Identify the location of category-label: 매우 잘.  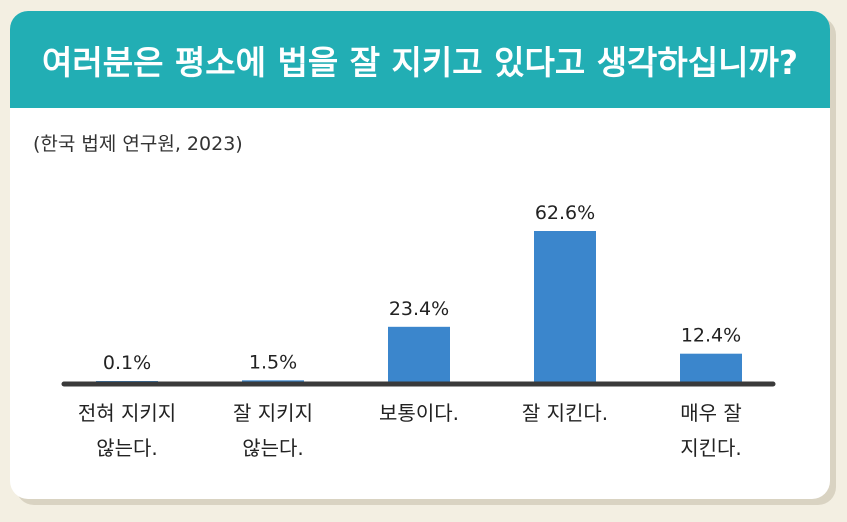
(711, 413).